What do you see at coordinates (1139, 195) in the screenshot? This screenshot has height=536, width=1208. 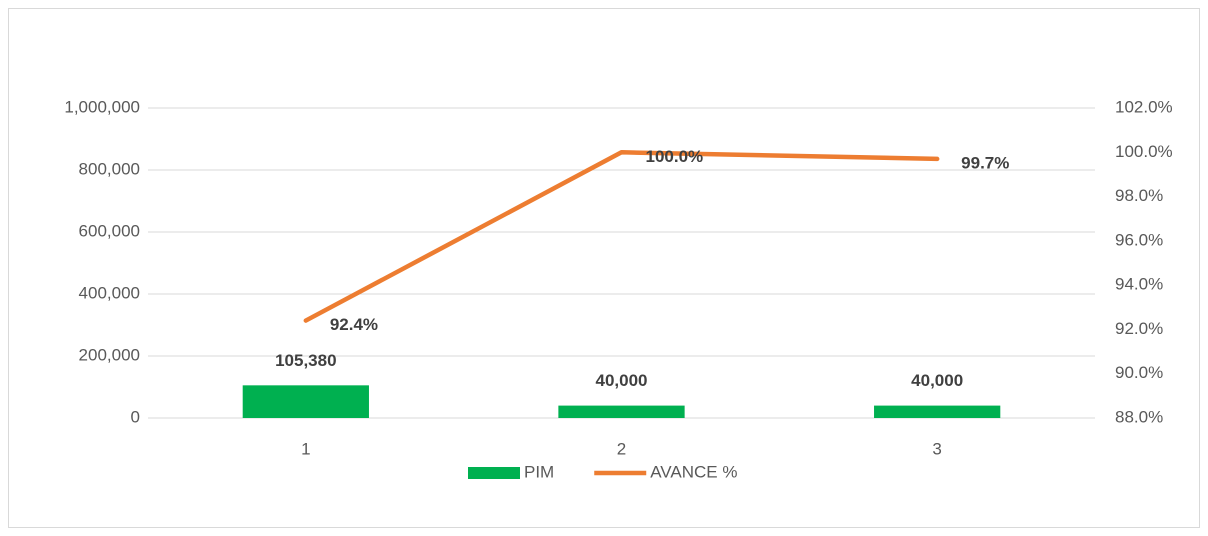 I see `y2-tick-label: 98.0%` at bounding box center [1139, 195].